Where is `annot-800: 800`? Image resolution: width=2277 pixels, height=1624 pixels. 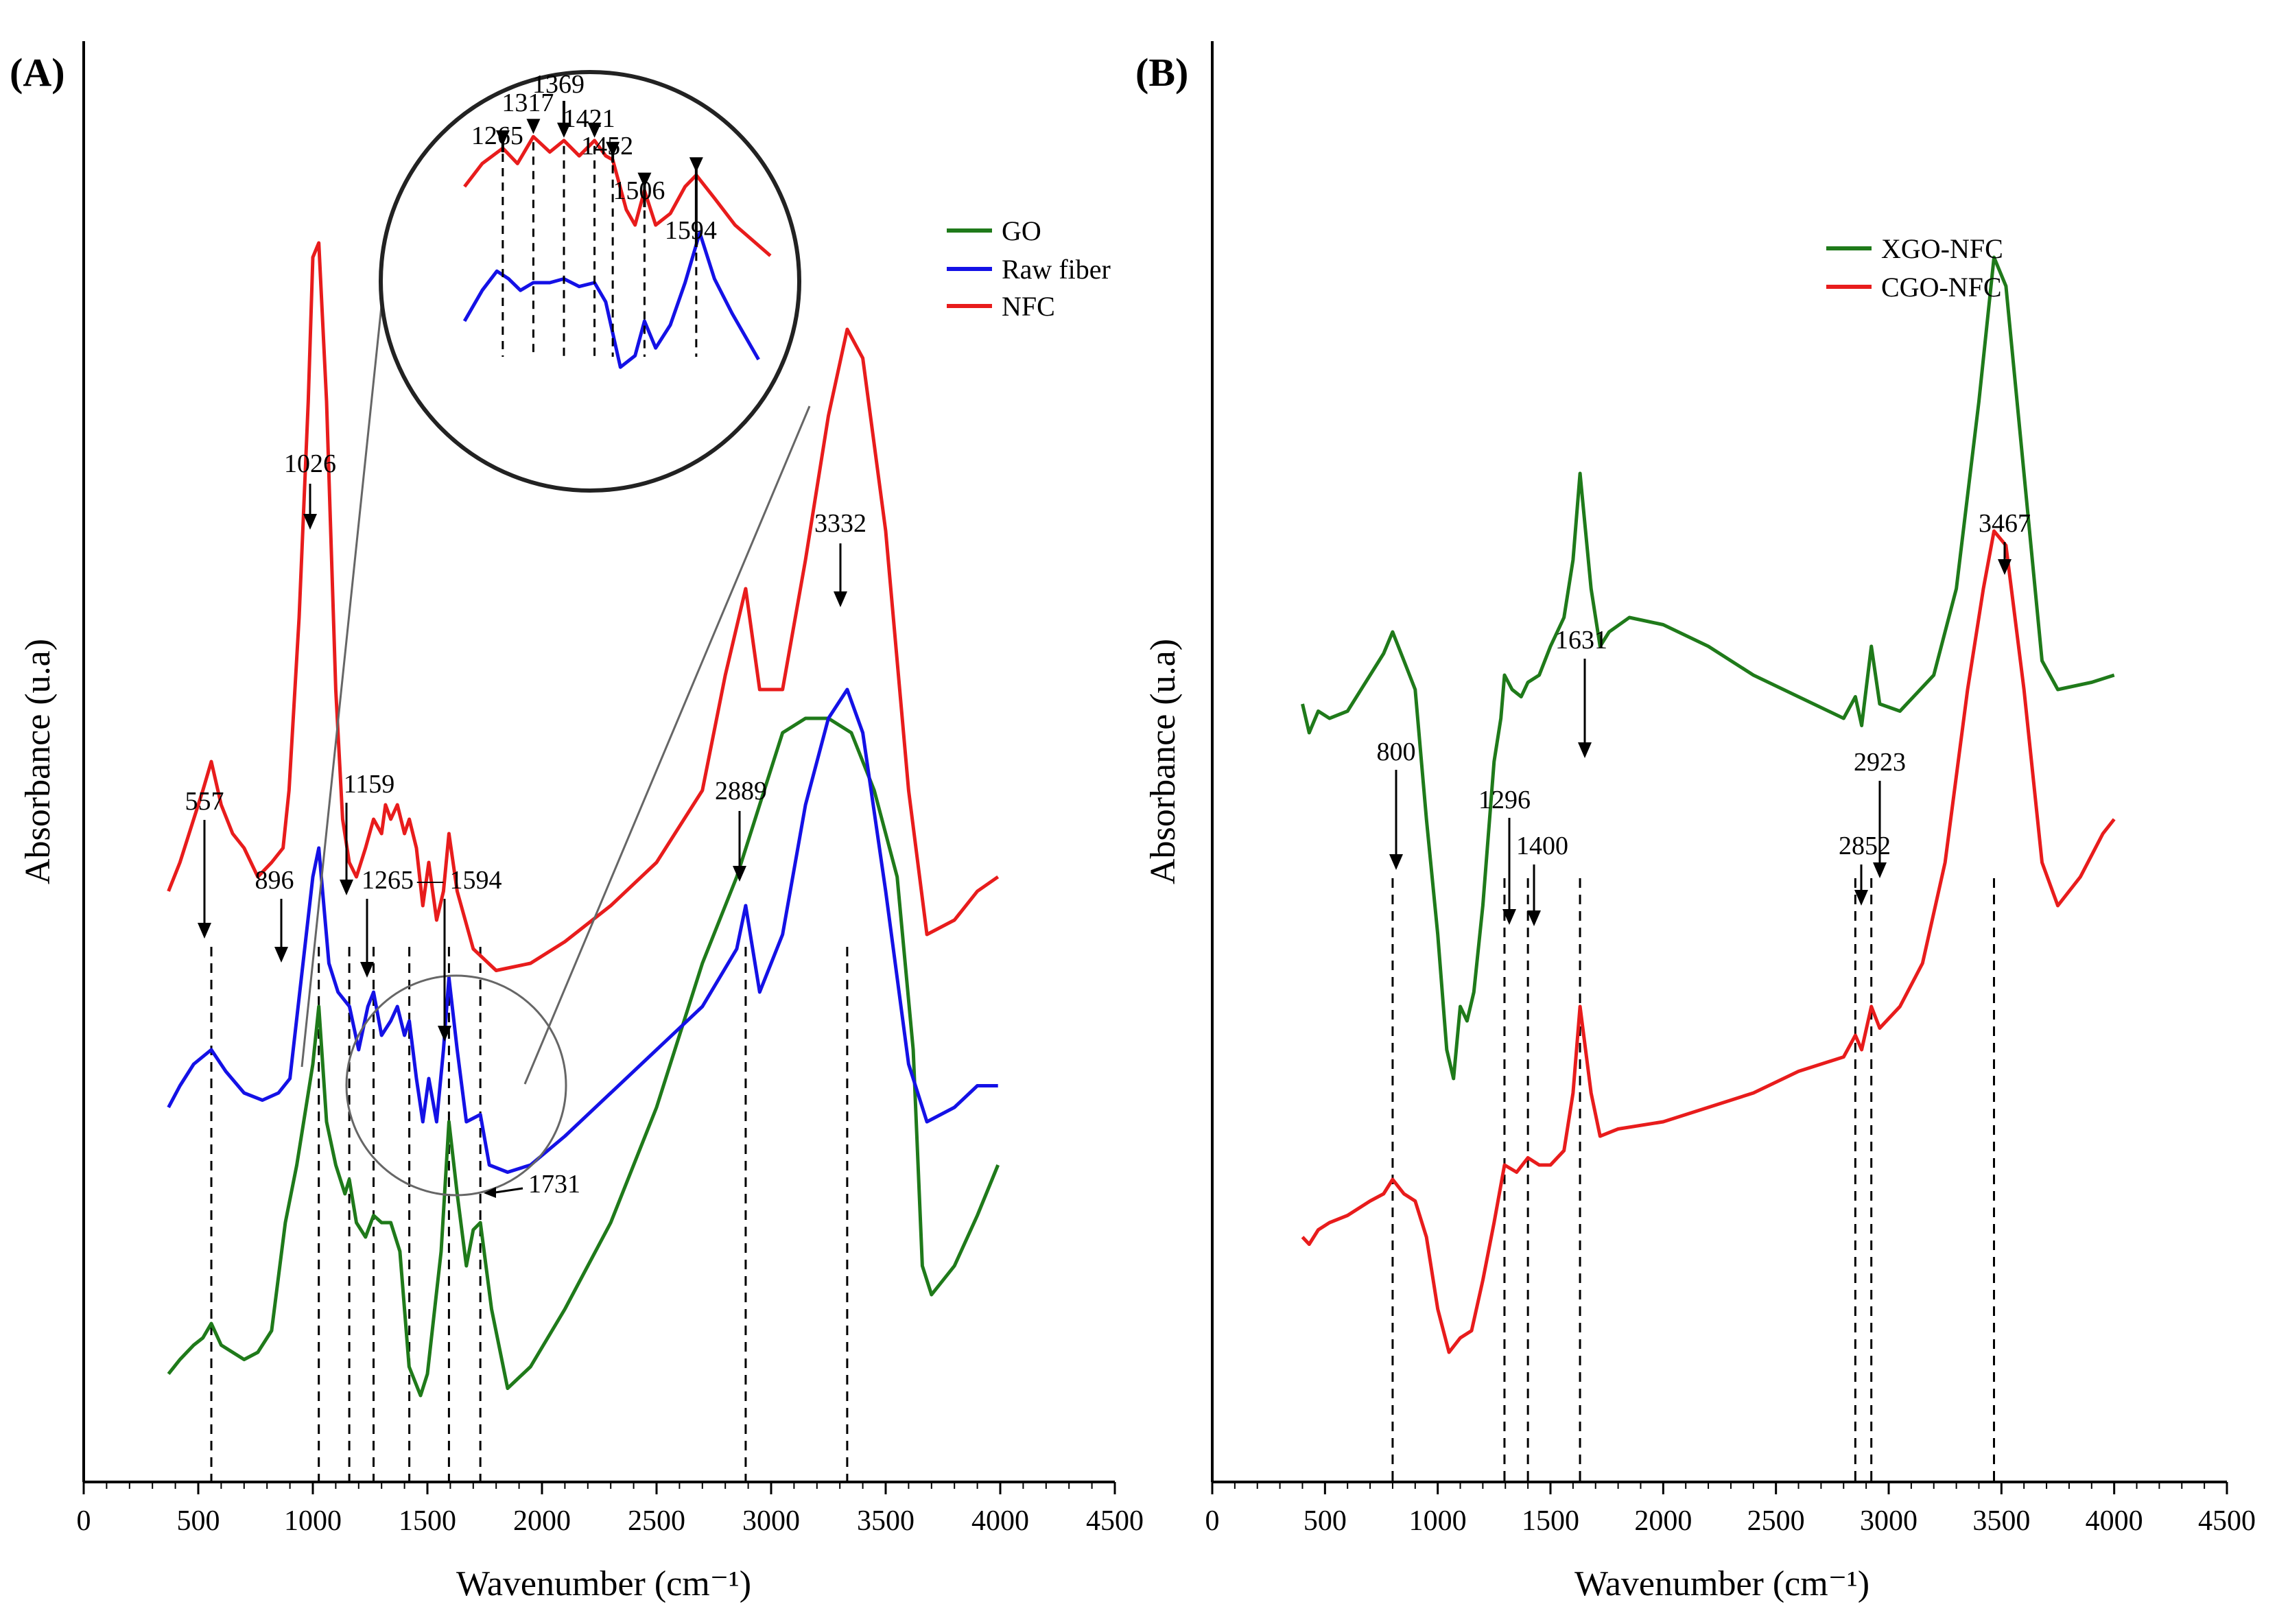 annot-800: 800 is located at coordinates (1397, 752).